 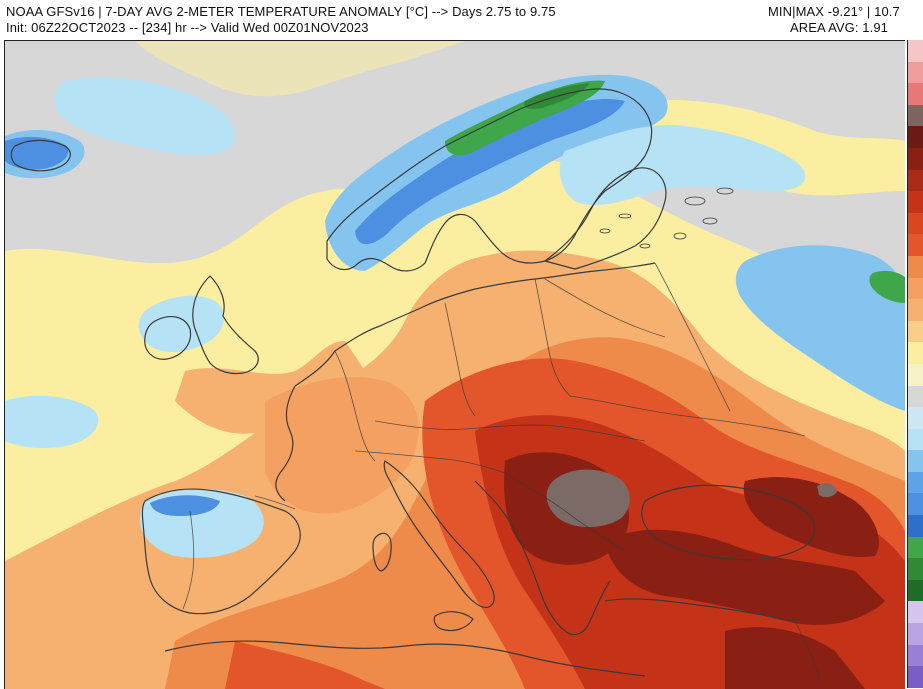 I want to click on cool-region-british-isles, so click(x=181, y=324).